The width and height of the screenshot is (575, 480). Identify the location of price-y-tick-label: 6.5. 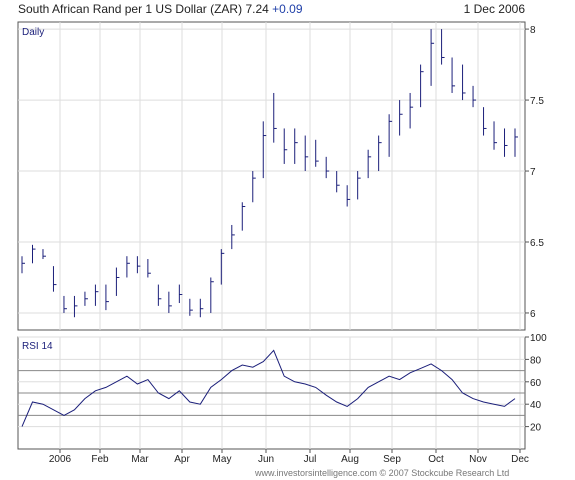
(537, 243).